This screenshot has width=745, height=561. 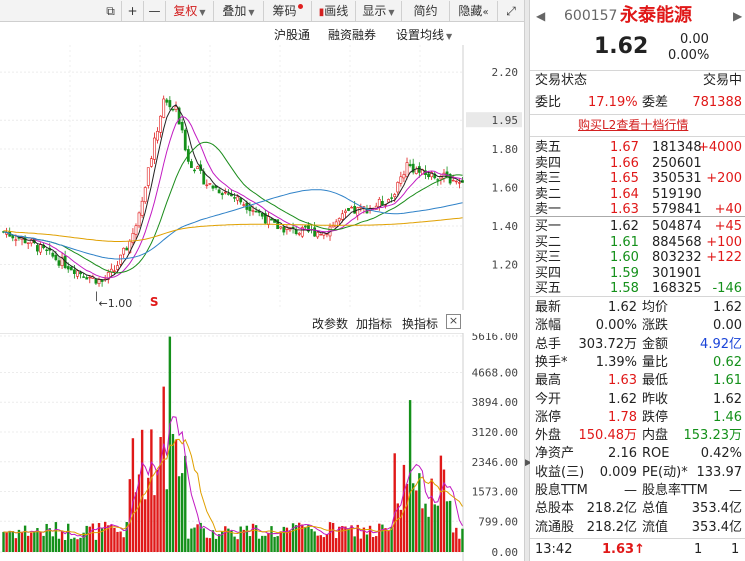 What do you see at coordinates (735, 549) in the screenshot?
I see `tick-count: 1` at bounding box center [735, 549].